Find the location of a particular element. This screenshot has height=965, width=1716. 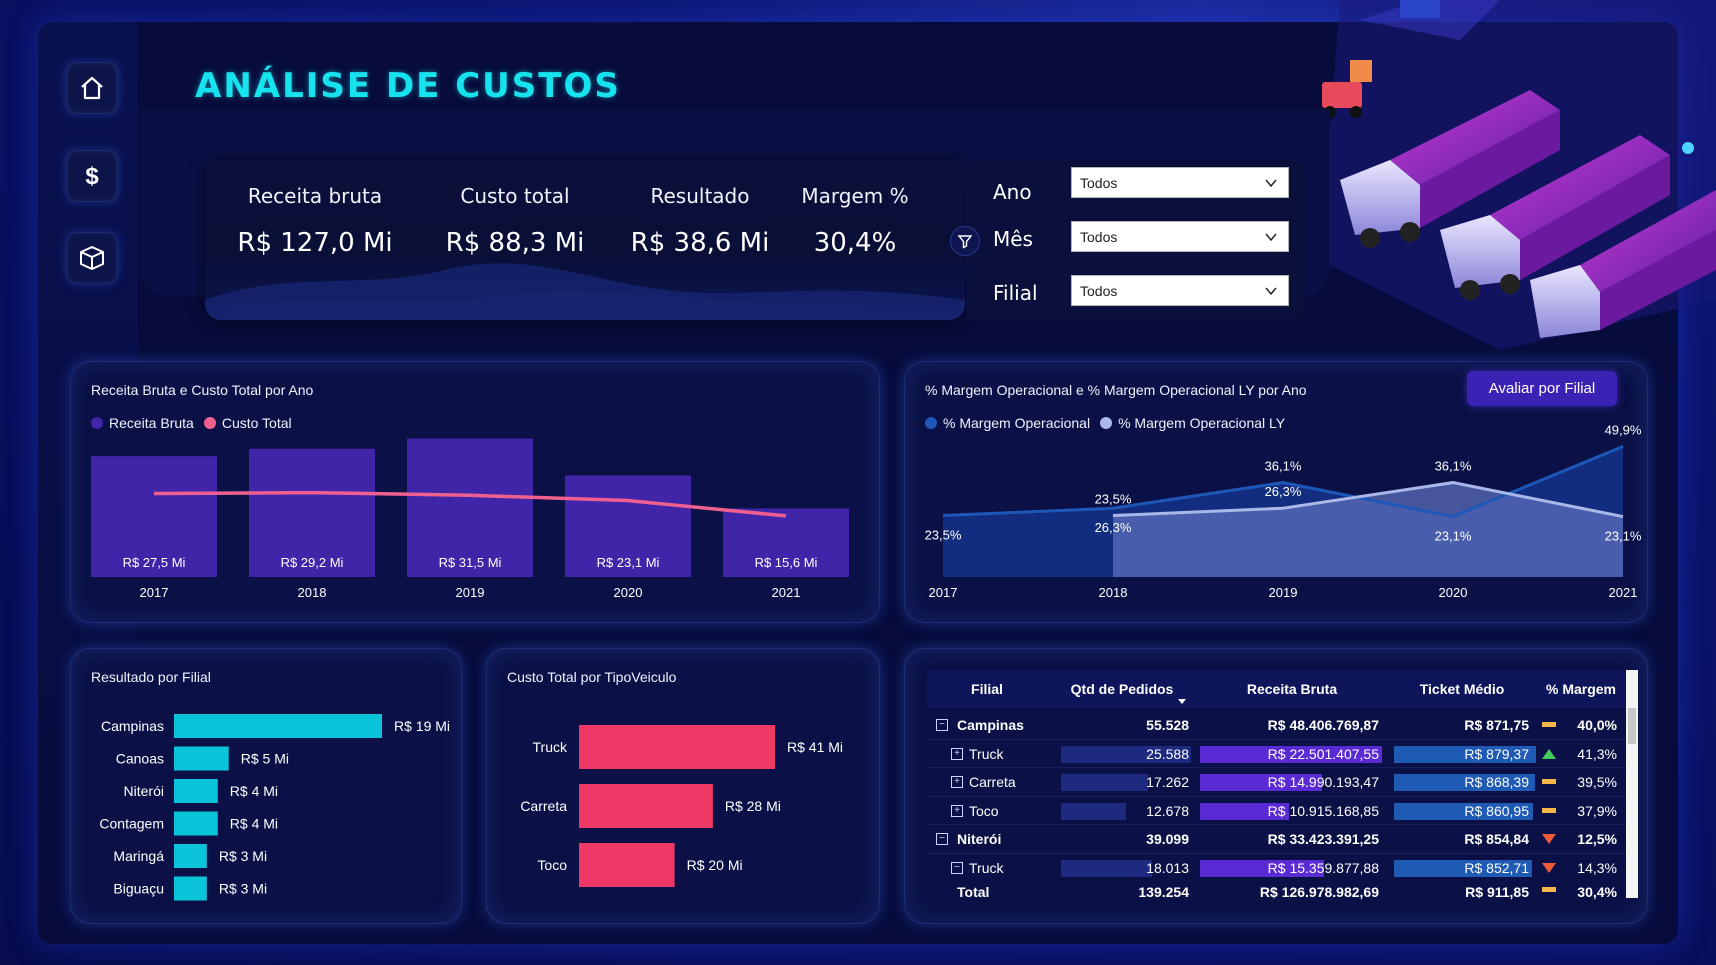

column-header-label: Qtd de Pedidos is located at coordinates (1122, 689).